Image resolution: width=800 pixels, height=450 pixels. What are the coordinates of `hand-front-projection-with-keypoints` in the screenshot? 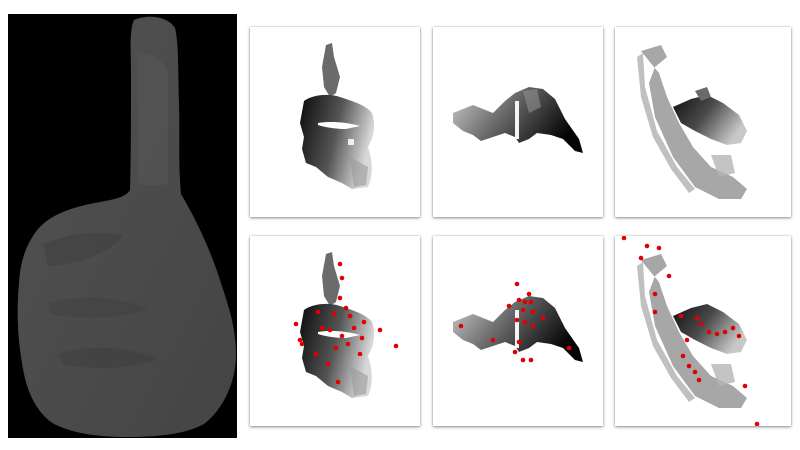 It's located at (346, 325).